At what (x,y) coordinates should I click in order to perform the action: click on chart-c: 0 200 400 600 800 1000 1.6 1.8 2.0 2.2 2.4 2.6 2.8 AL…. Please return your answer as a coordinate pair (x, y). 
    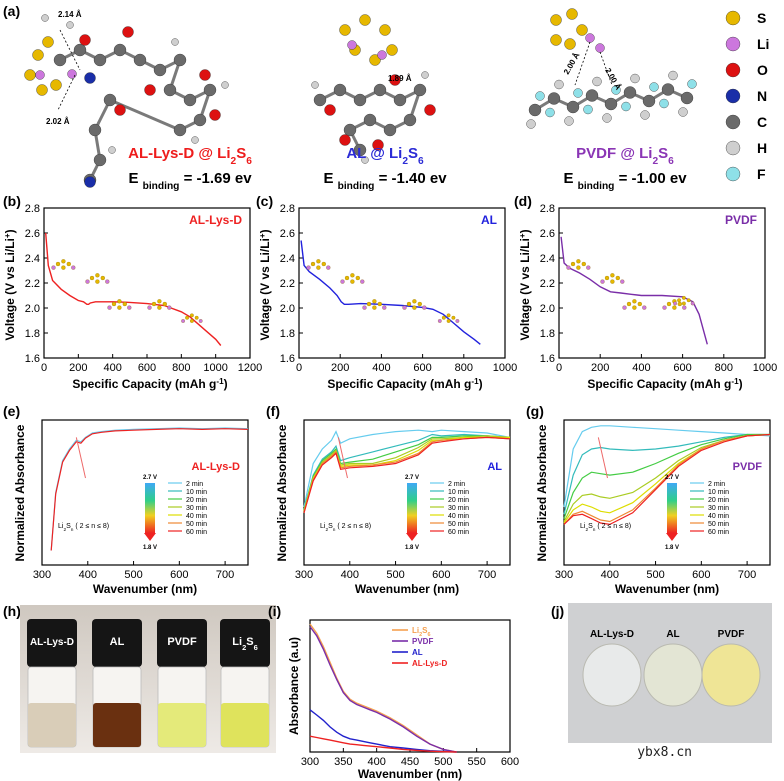
    Looking at the image, I should click on (388, 297).